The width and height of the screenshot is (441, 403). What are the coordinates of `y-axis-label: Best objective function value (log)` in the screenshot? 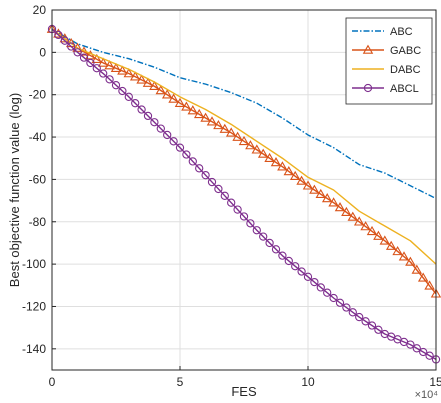 It's located at (14, 190).